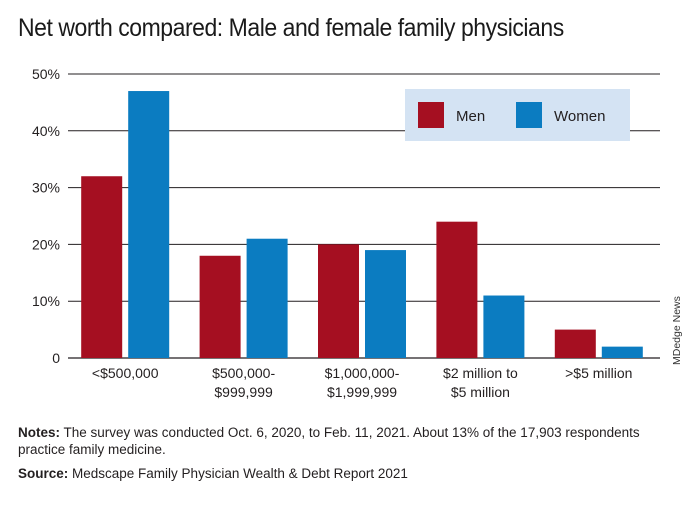  Describe the element at coordinates (46, 301) in the screenshot. I see `y-tick-label: 10%` at that location.